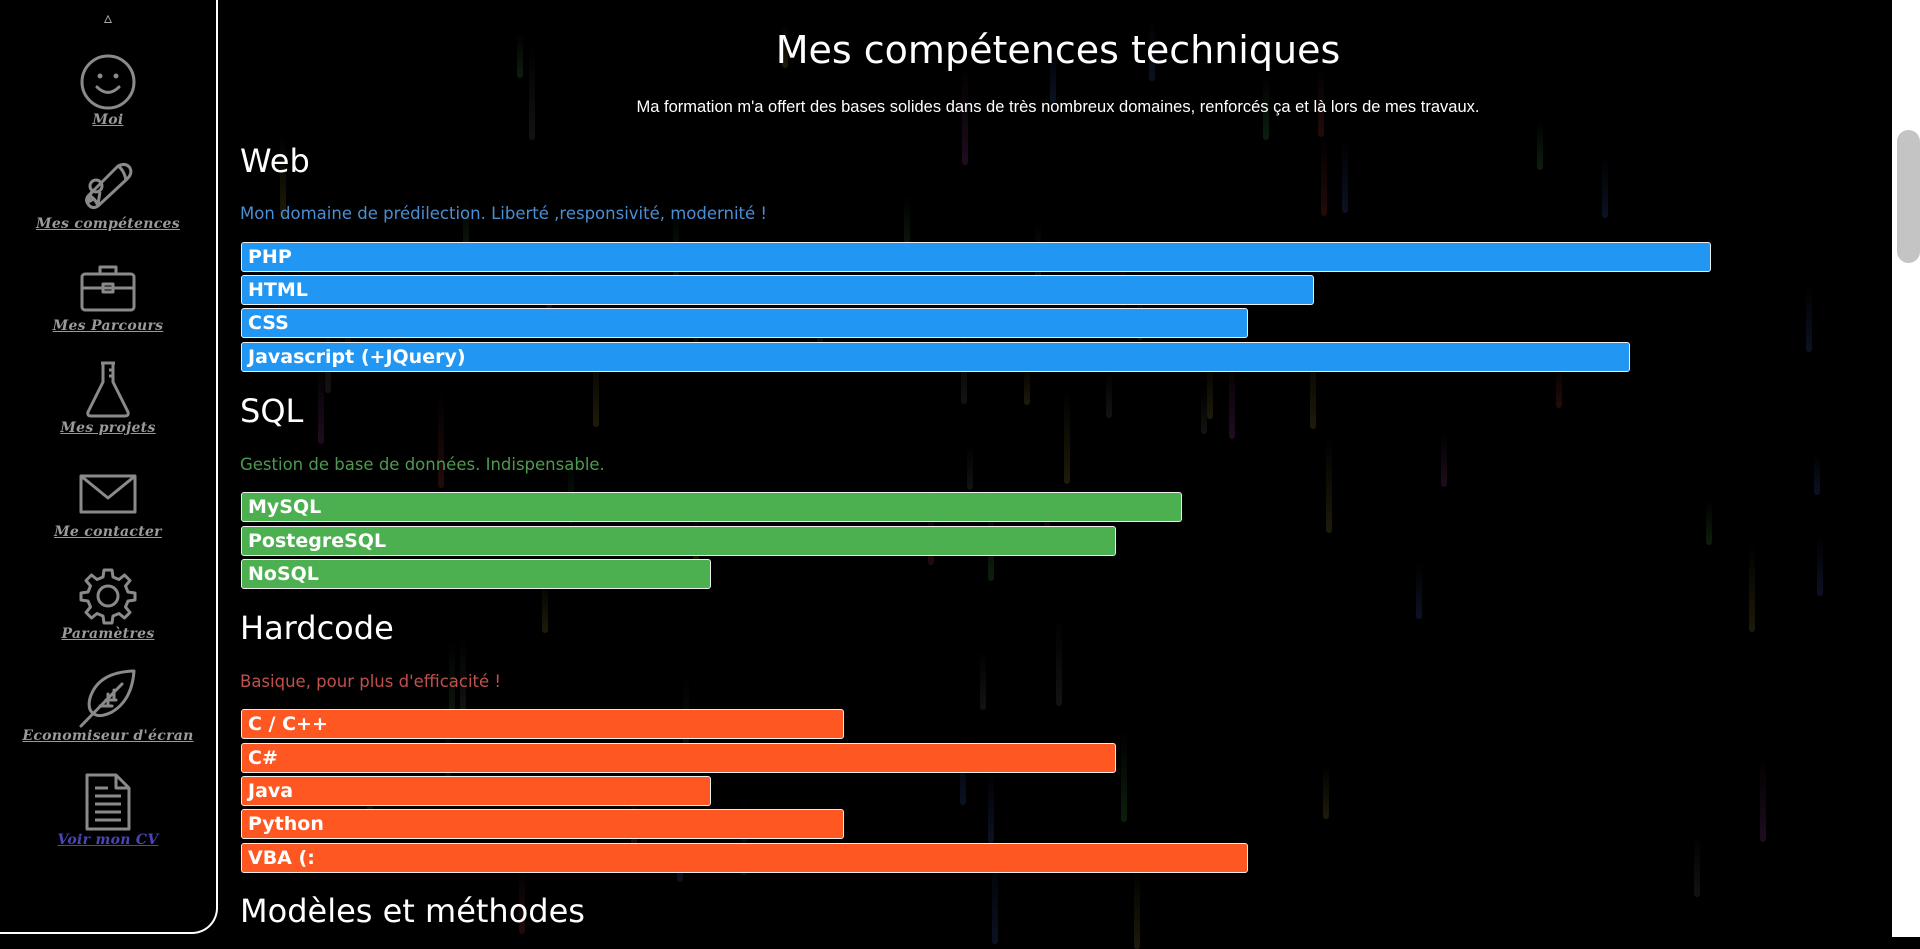 The image size is (1920, 949). What do you see at coordinates (744, 323) in the screenshot?
I see `skill-bar: CSS` at bounding box center [744, 323].